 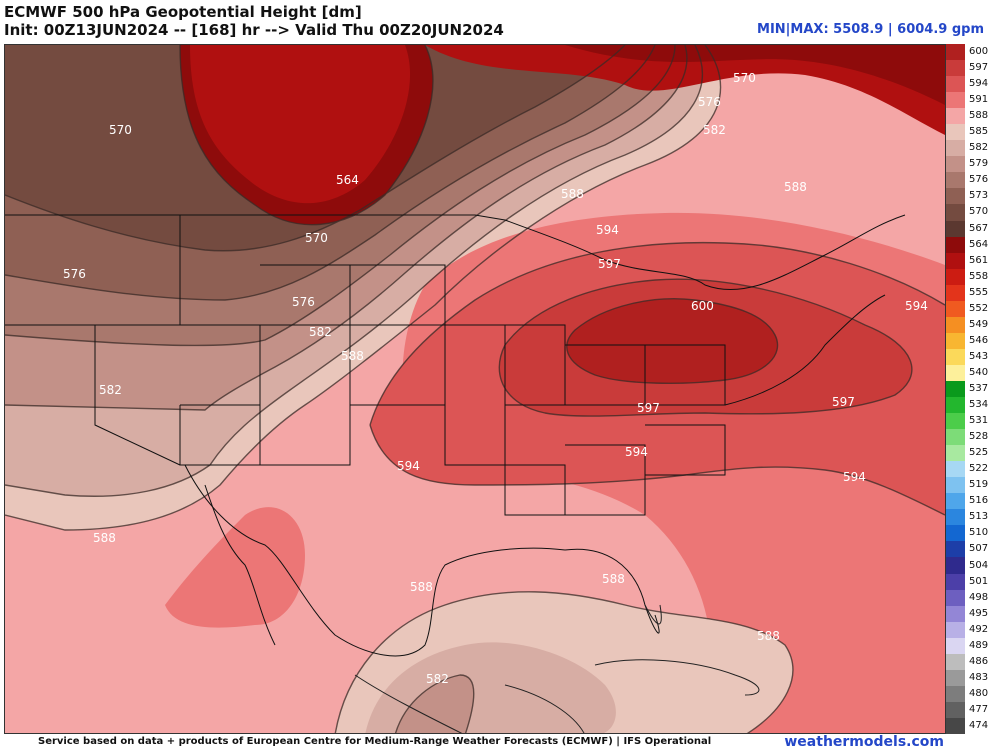 What do you see at coordinates (979, 725) in the screenshot?
I see `colorbar-tick-label: 474` at bounding box center [979, 725].